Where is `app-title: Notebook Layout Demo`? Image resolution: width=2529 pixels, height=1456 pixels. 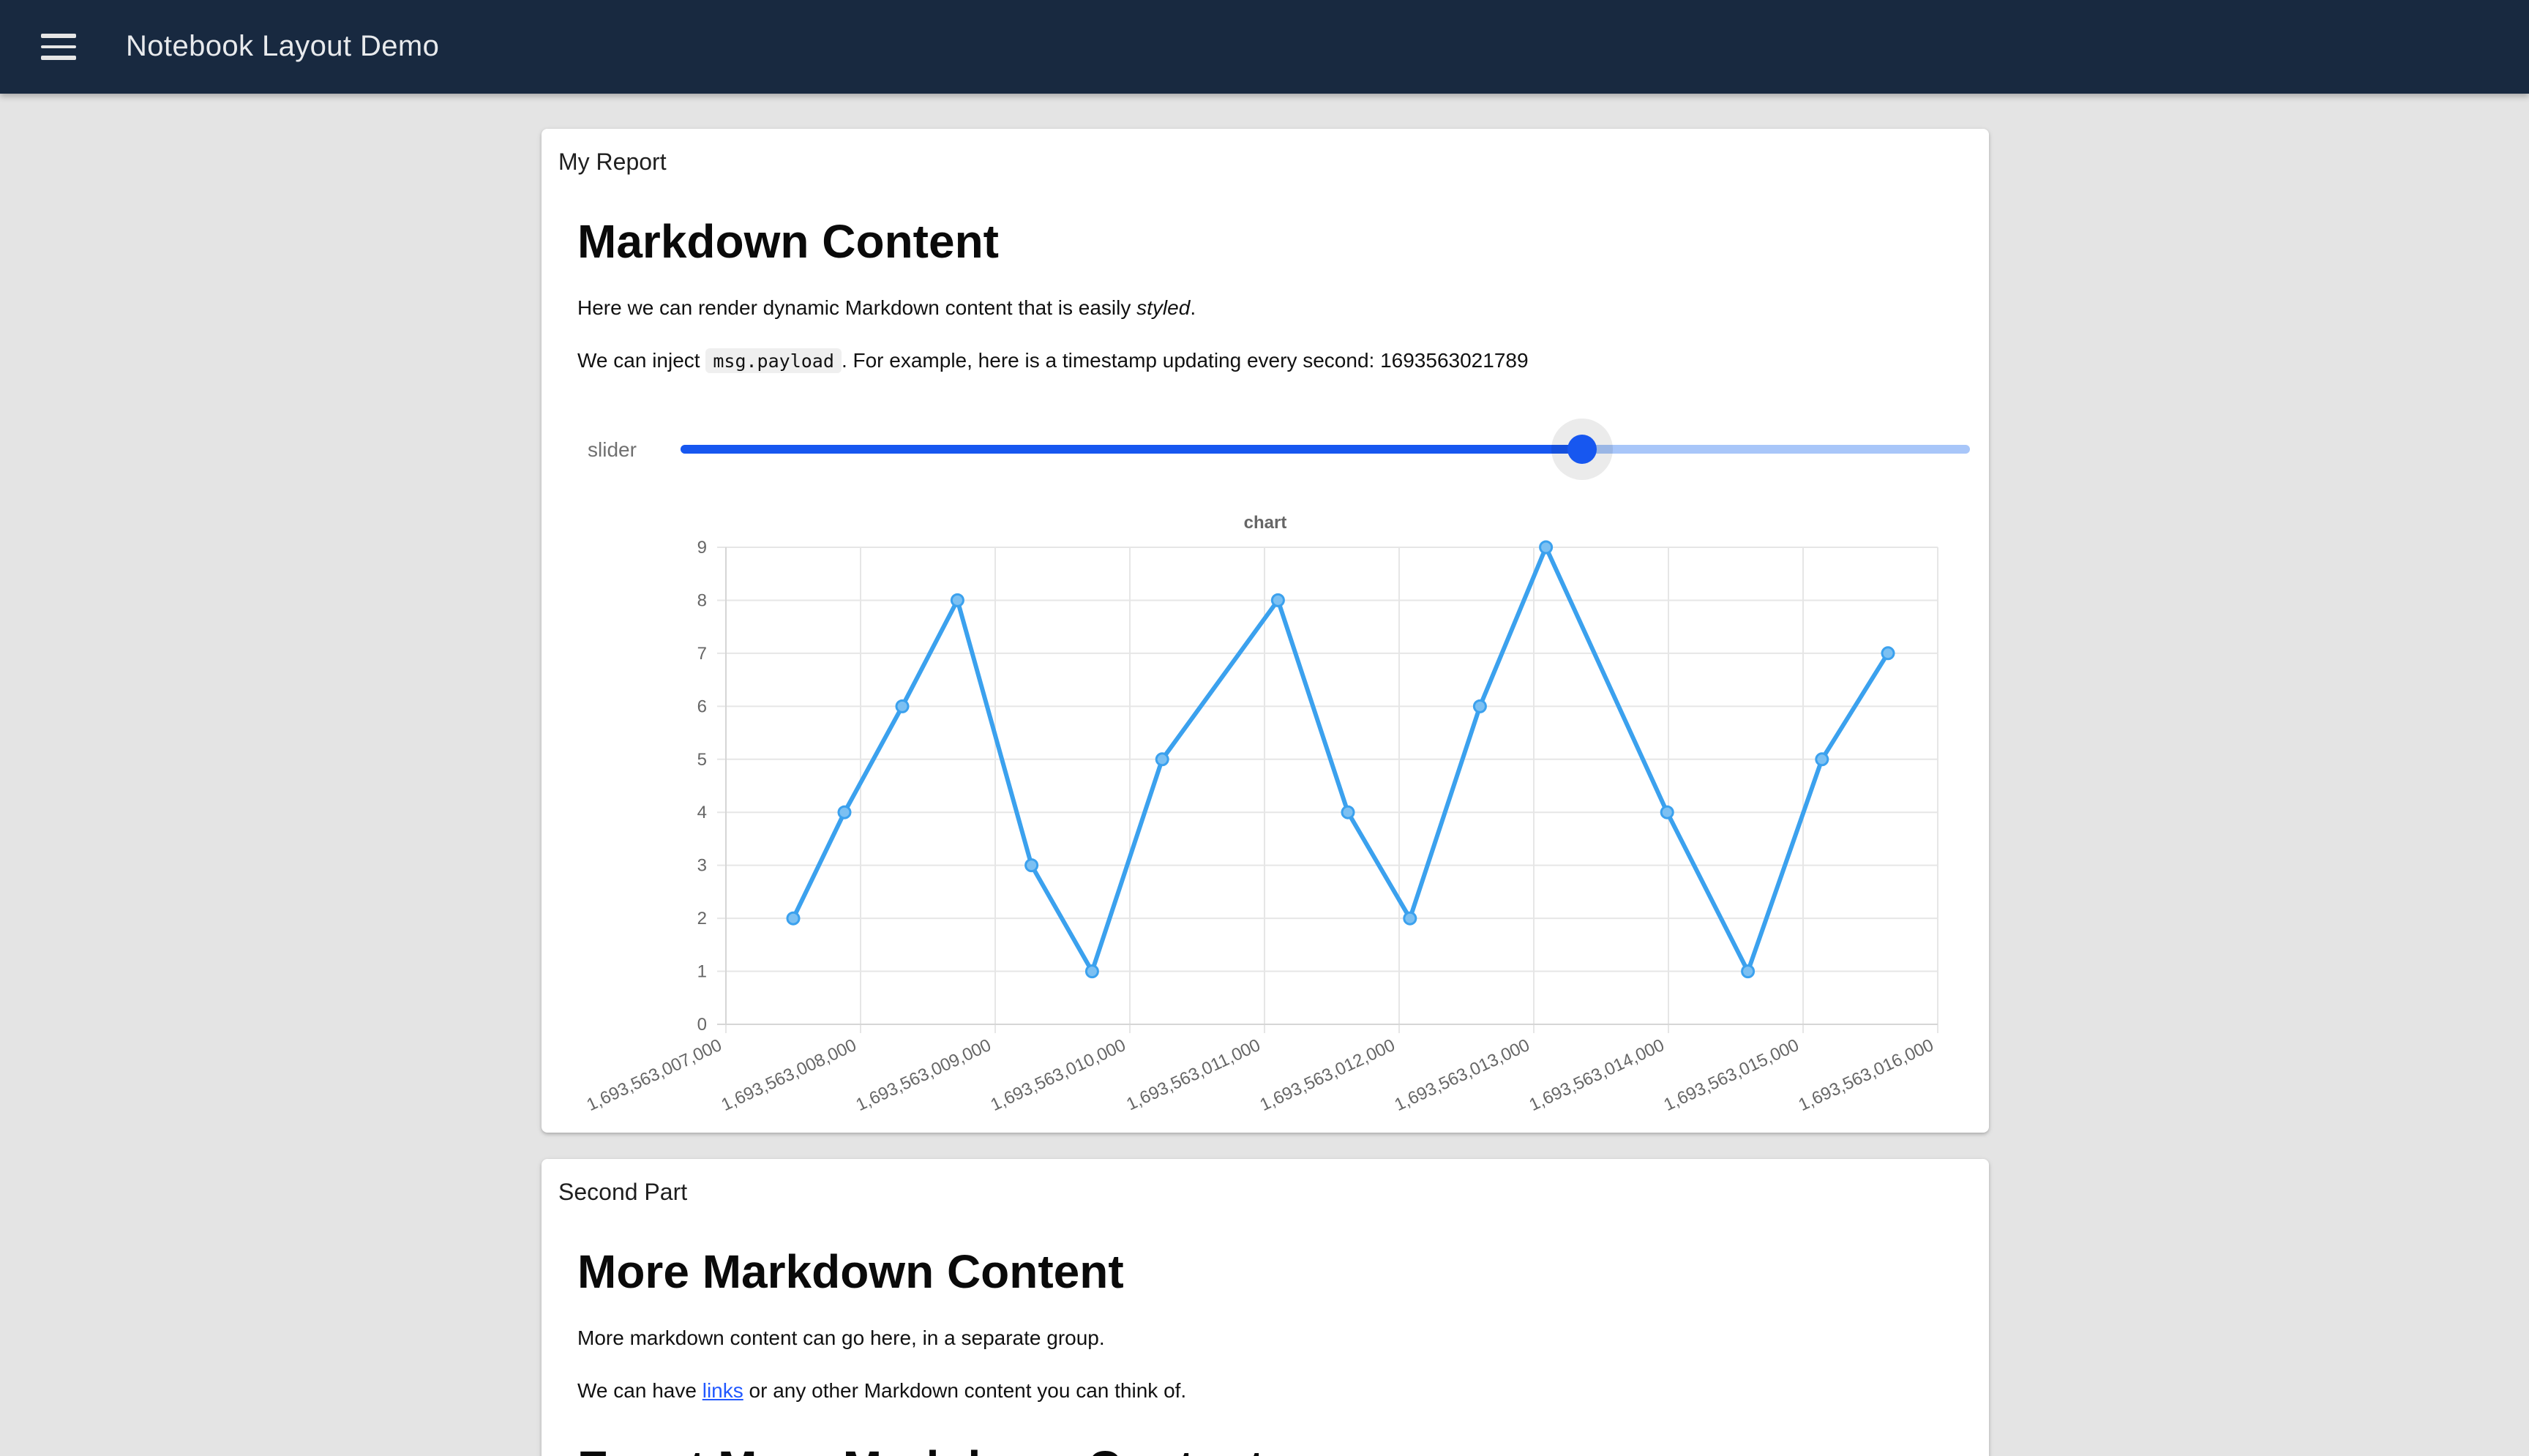 app-title: Notebook Layout Demo is located at coordinates (283, 46).